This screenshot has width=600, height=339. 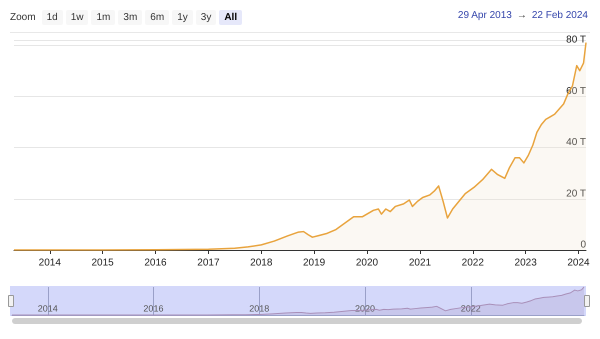 I want to click on text: 1d, so click(x=52, y=17).